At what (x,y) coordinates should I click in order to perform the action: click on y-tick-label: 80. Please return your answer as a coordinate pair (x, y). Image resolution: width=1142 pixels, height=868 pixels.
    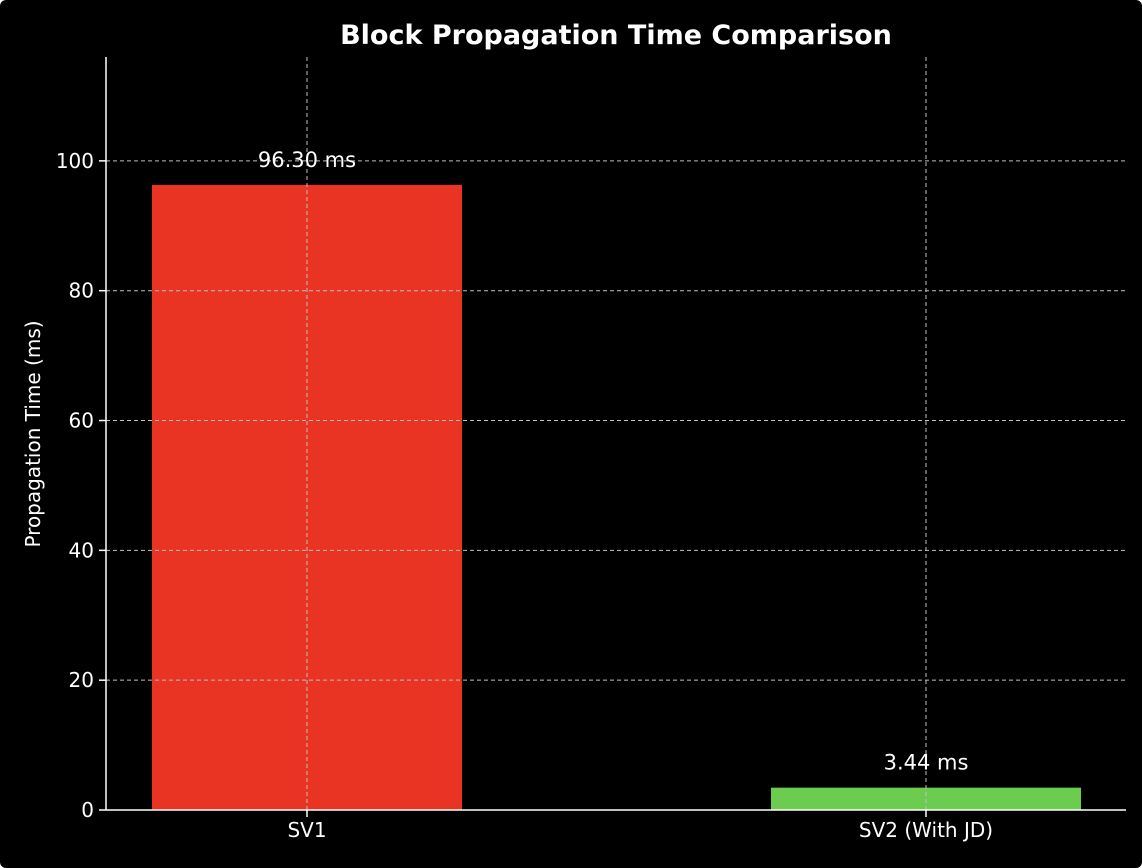
    Looking at the image, I should click on (81, 291).